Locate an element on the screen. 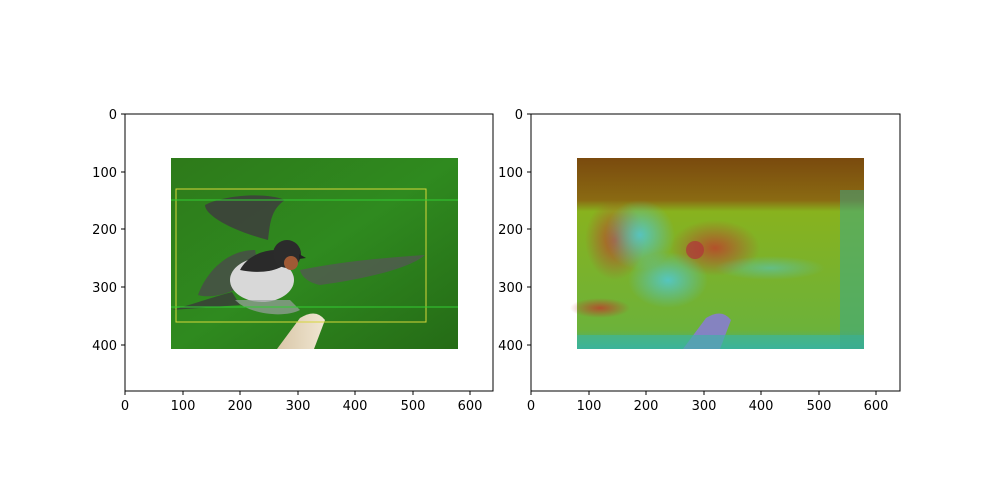 The image size is (1000, 500). left-x-tick-label: 100 is located at coordinates (183, 406).